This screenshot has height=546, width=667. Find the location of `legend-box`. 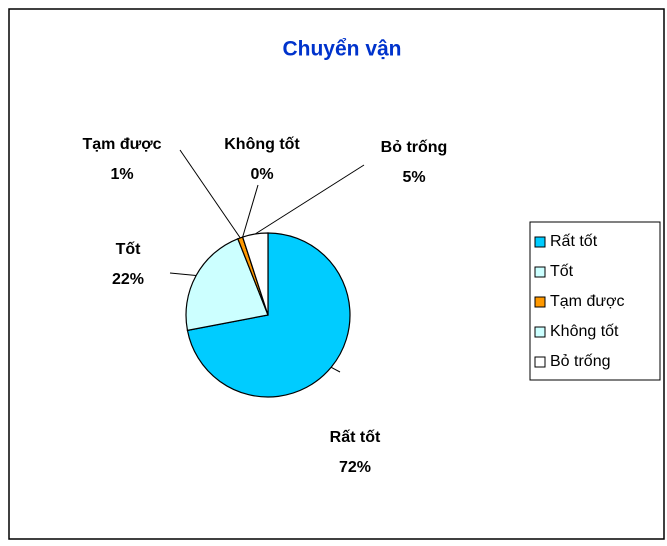

legend-box is located at coordinates (595, 301).